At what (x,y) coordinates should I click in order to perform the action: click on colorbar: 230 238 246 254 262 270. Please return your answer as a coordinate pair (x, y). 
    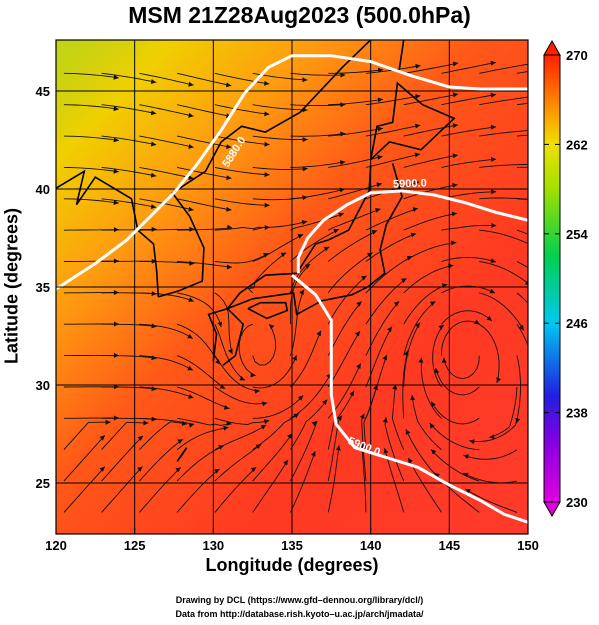
    Looking at the image, I should click on (565, 278).